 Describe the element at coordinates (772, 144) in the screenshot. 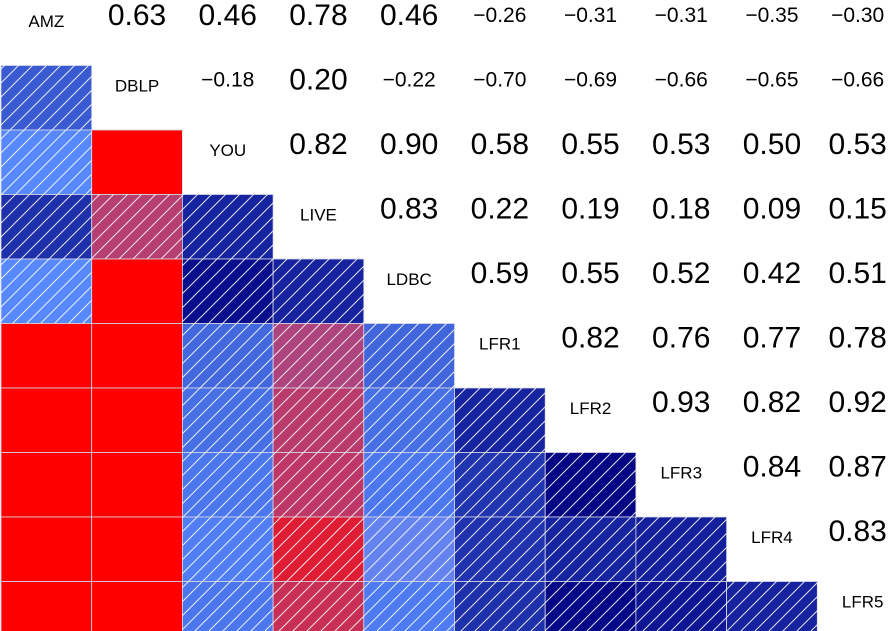

I see `value-label-YOU-LFR4: 0.50` at that location.